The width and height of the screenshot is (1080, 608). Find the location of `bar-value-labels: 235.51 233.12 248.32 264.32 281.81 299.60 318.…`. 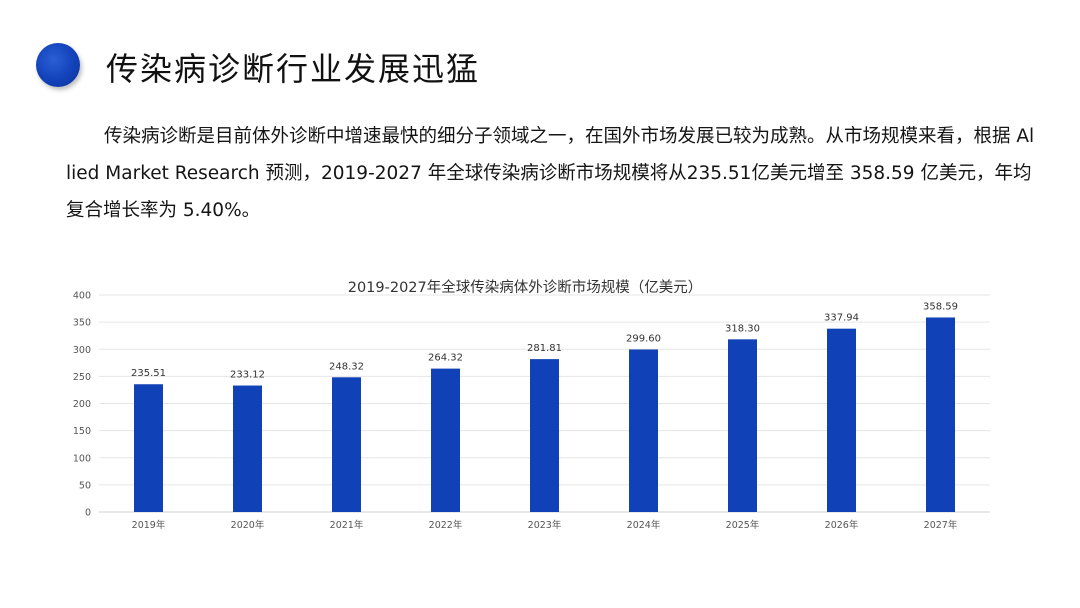

bar-value-labels: 235.51 233.12 248.32 264.32 281.81 299.60 318.… is located at coordinates (544, 340).